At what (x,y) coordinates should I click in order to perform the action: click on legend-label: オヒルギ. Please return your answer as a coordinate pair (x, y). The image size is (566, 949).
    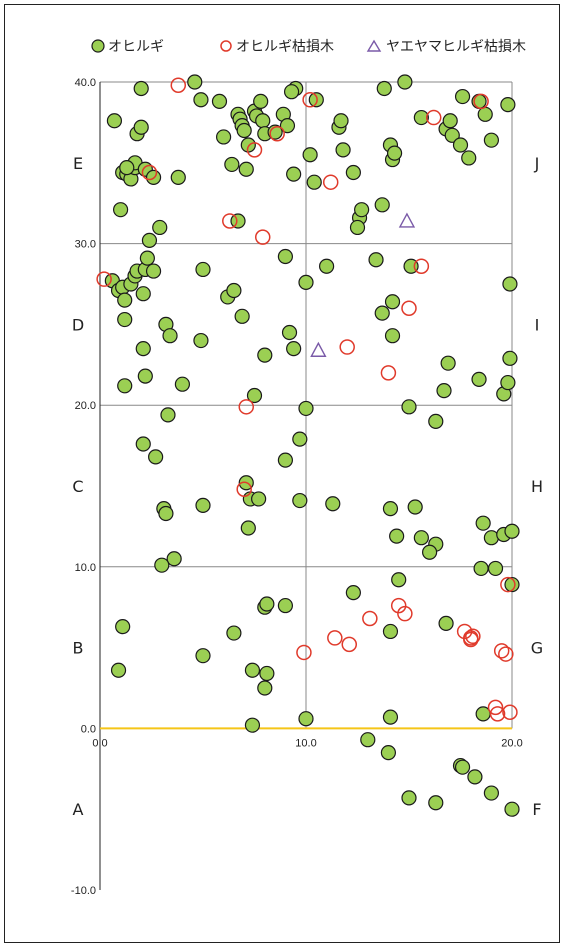
    Looking at the image, I should click on (136, 47).